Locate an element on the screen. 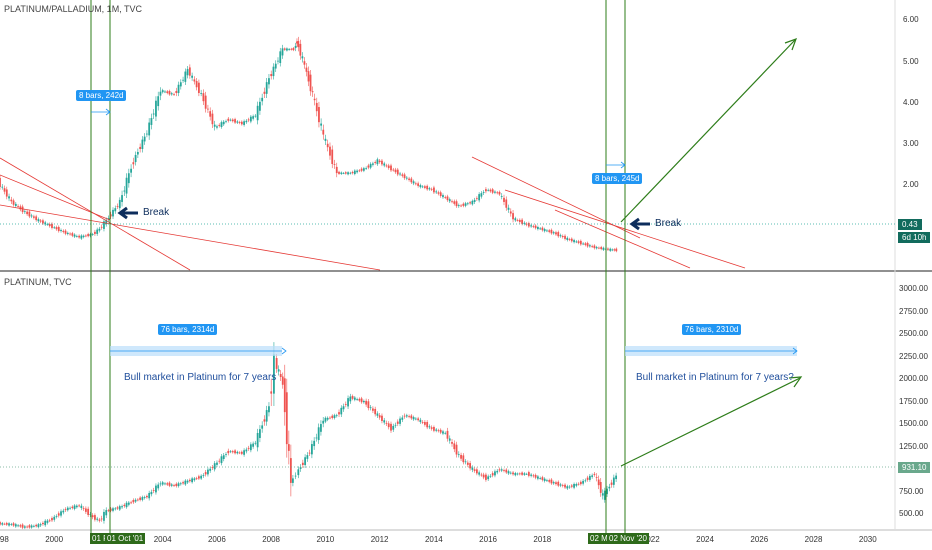 This screenshot has height=550, width=932. bottom-y-tick-label: 750.00 is located at coordinates (911, 491).